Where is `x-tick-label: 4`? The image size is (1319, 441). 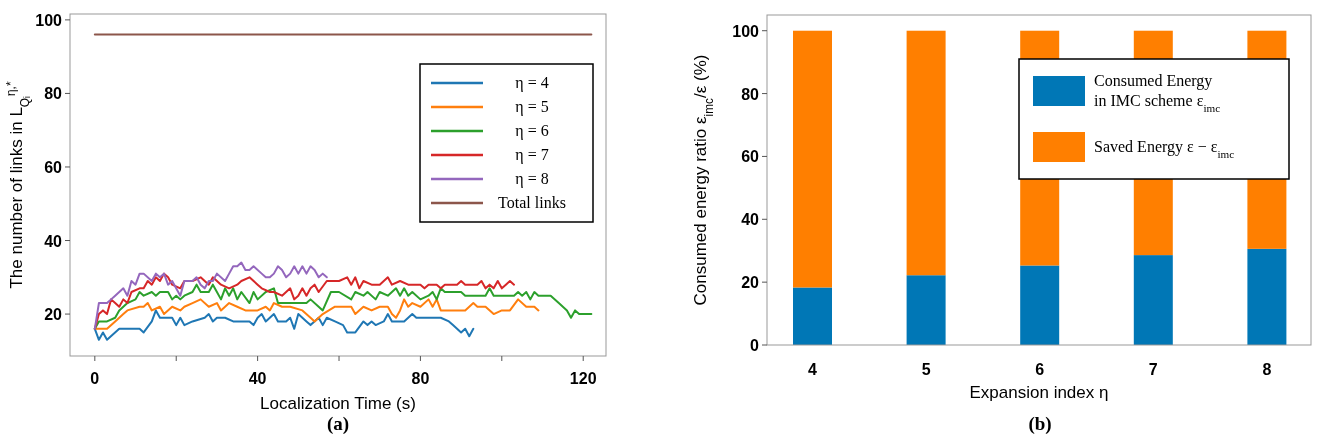
x-tick-label: 4 is located at coordinates (813, 369).